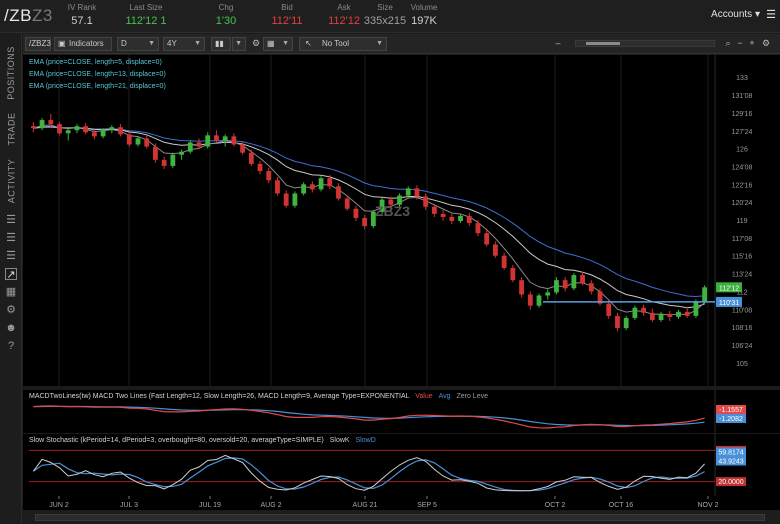  Describe the element at coordinates (369, 474) in the screenshot. I see `slowd-line` at that location.